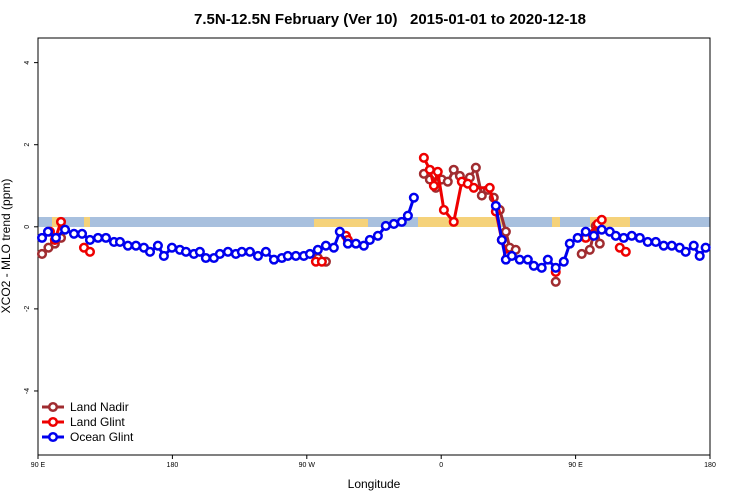 The image size is (750, 500). I want to click on y-tick-label: 0, so click(27, 227).